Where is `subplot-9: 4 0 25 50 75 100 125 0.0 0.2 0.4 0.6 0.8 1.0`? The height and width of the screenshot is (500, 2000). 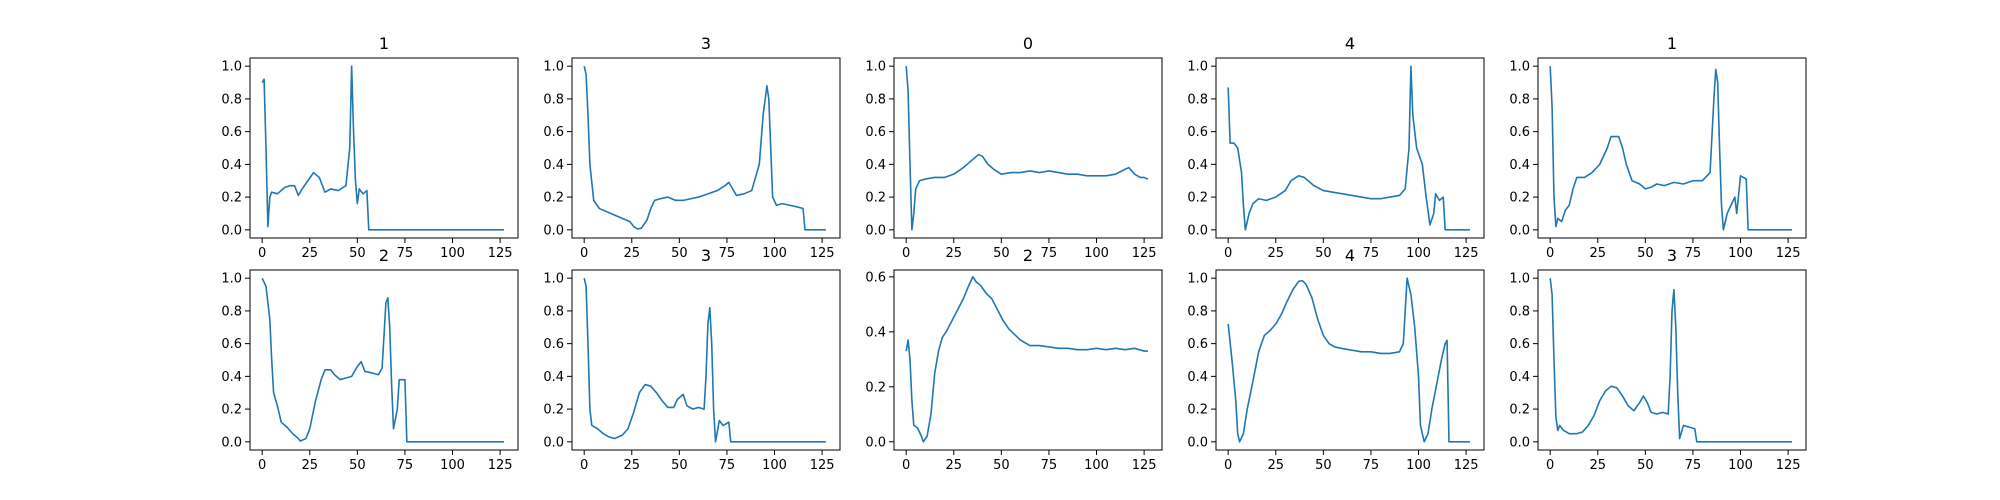
subplot-9: 4 0 25 50 75 100 125 0.0 0.2 0.4 0.6 0.8 1.0 is located at coordinates (1336, 359).